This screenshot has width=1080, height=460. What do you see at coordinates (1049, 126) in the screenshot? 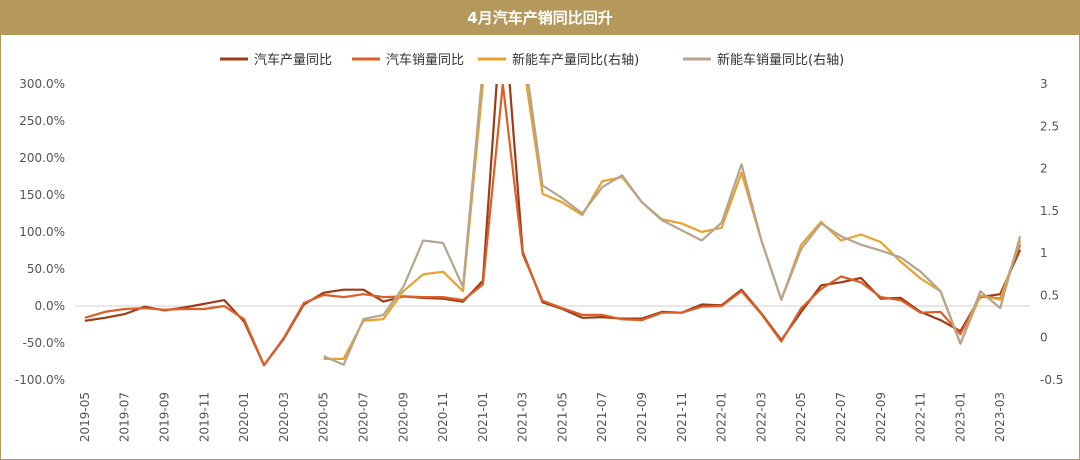
I see `y-right-tick-label: 2.5` at bounding box center [1049, 126].